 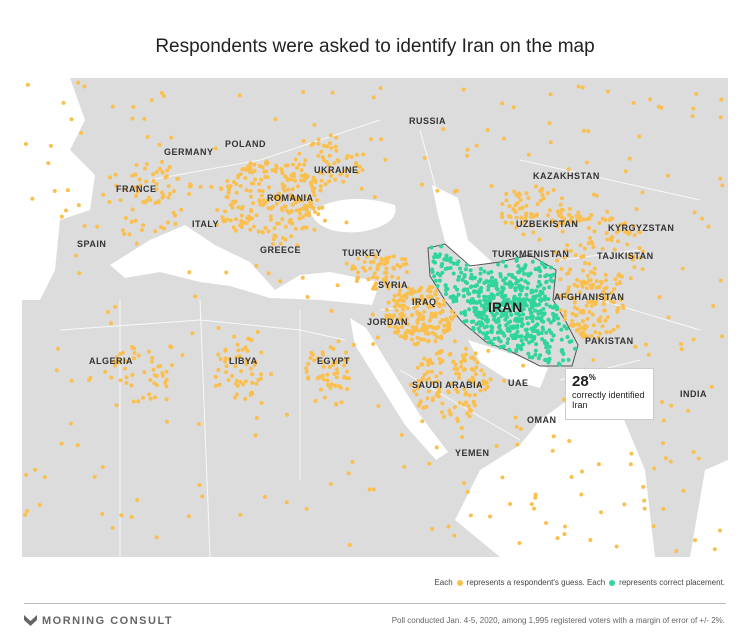 I want to click on label-poland: POLAND, so click(x=245, y=144).